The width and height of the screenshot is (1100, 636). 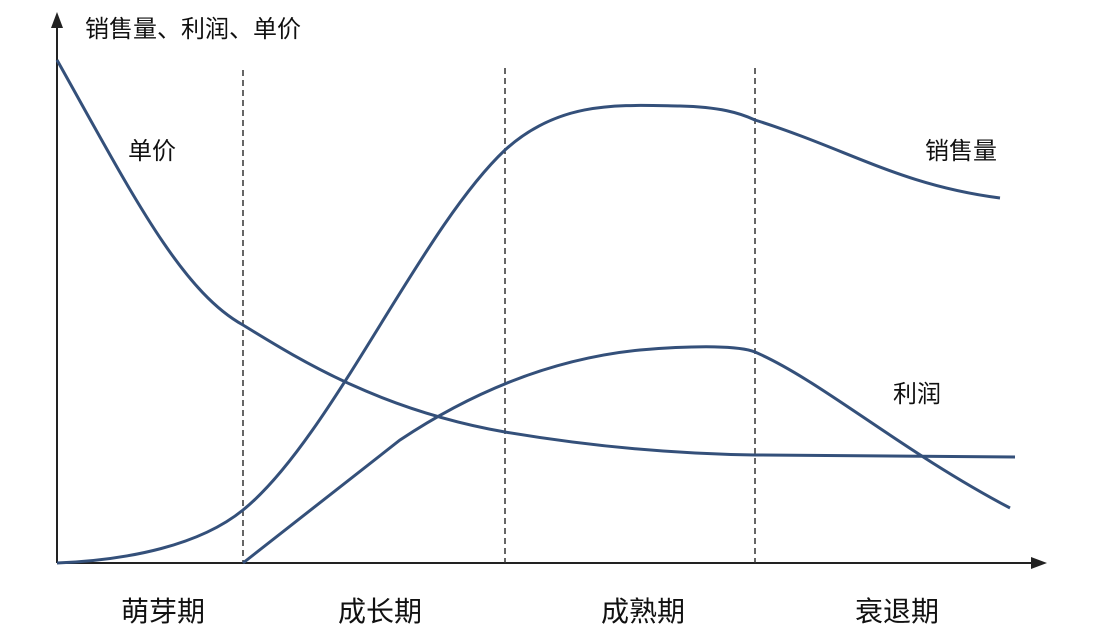 What do you see at coordinates (917, 394) in the screenshot?
I see `curve-label: 利润` at bounding box center [917, 394].